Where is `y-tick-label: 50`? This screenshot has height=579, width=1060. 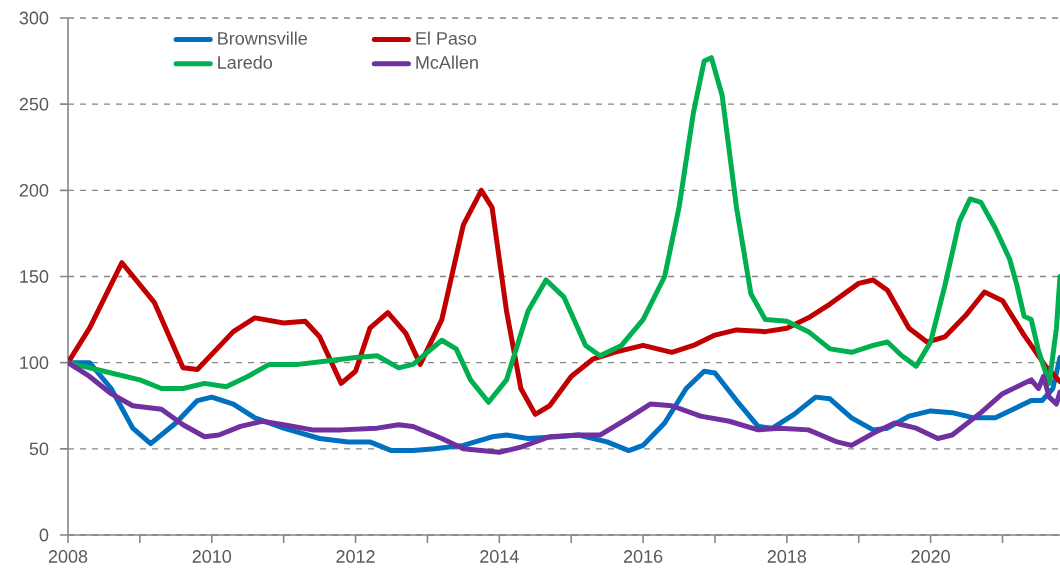
y-tick-label: 50 is located at coordinates (39, 449).